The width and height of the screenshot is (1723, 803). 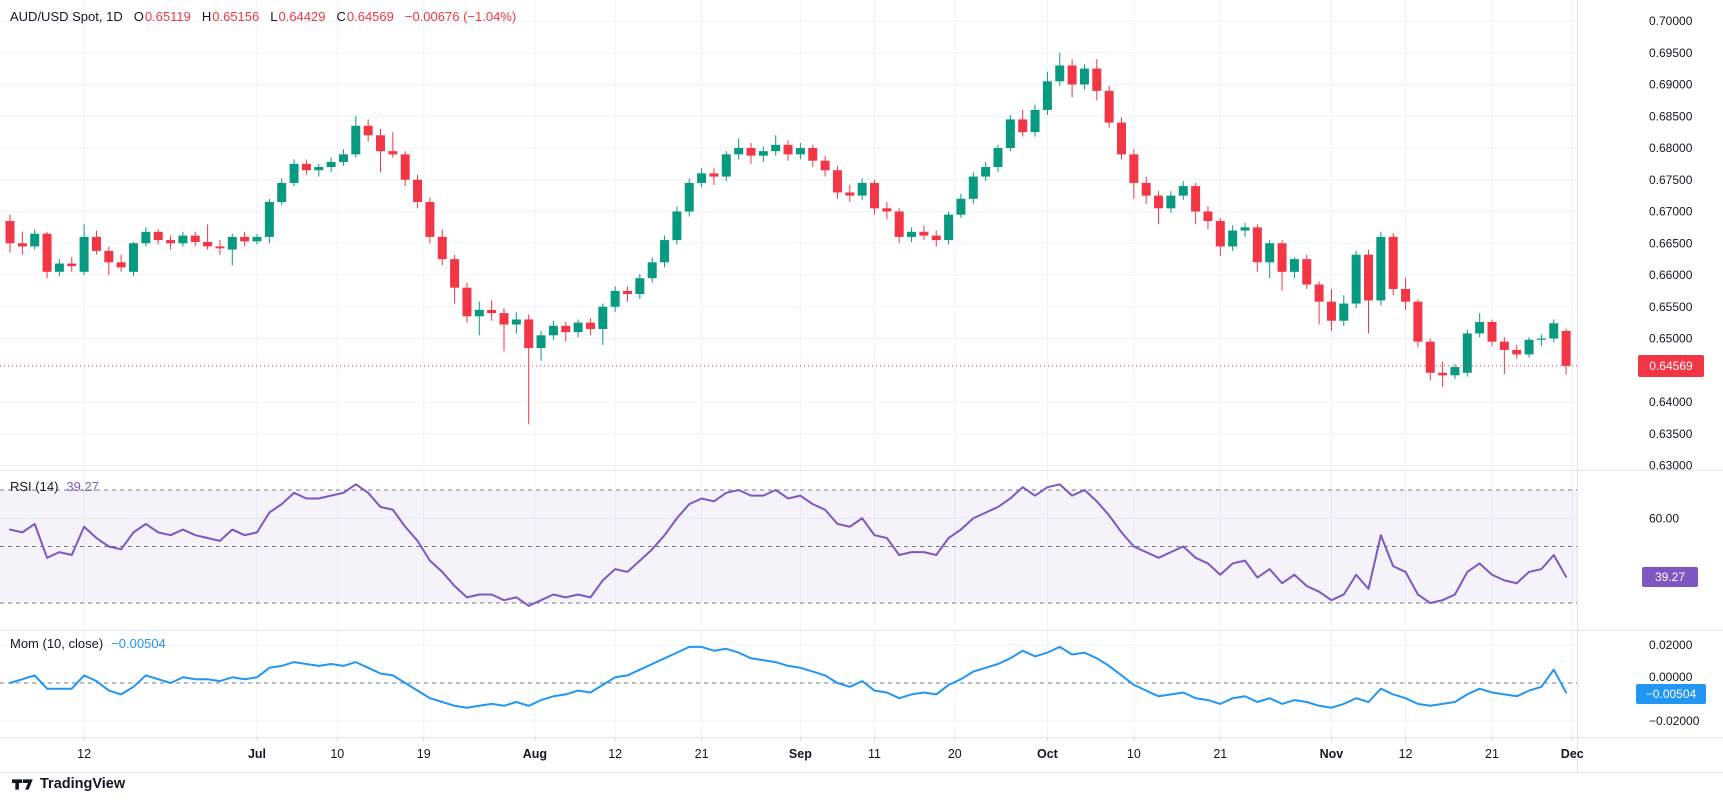 What do you see at coordinates (88, 643) in the screenshot?
I see `momentum-legend: Mom (10, close) −0.00504` at bounding box center [88, 643].